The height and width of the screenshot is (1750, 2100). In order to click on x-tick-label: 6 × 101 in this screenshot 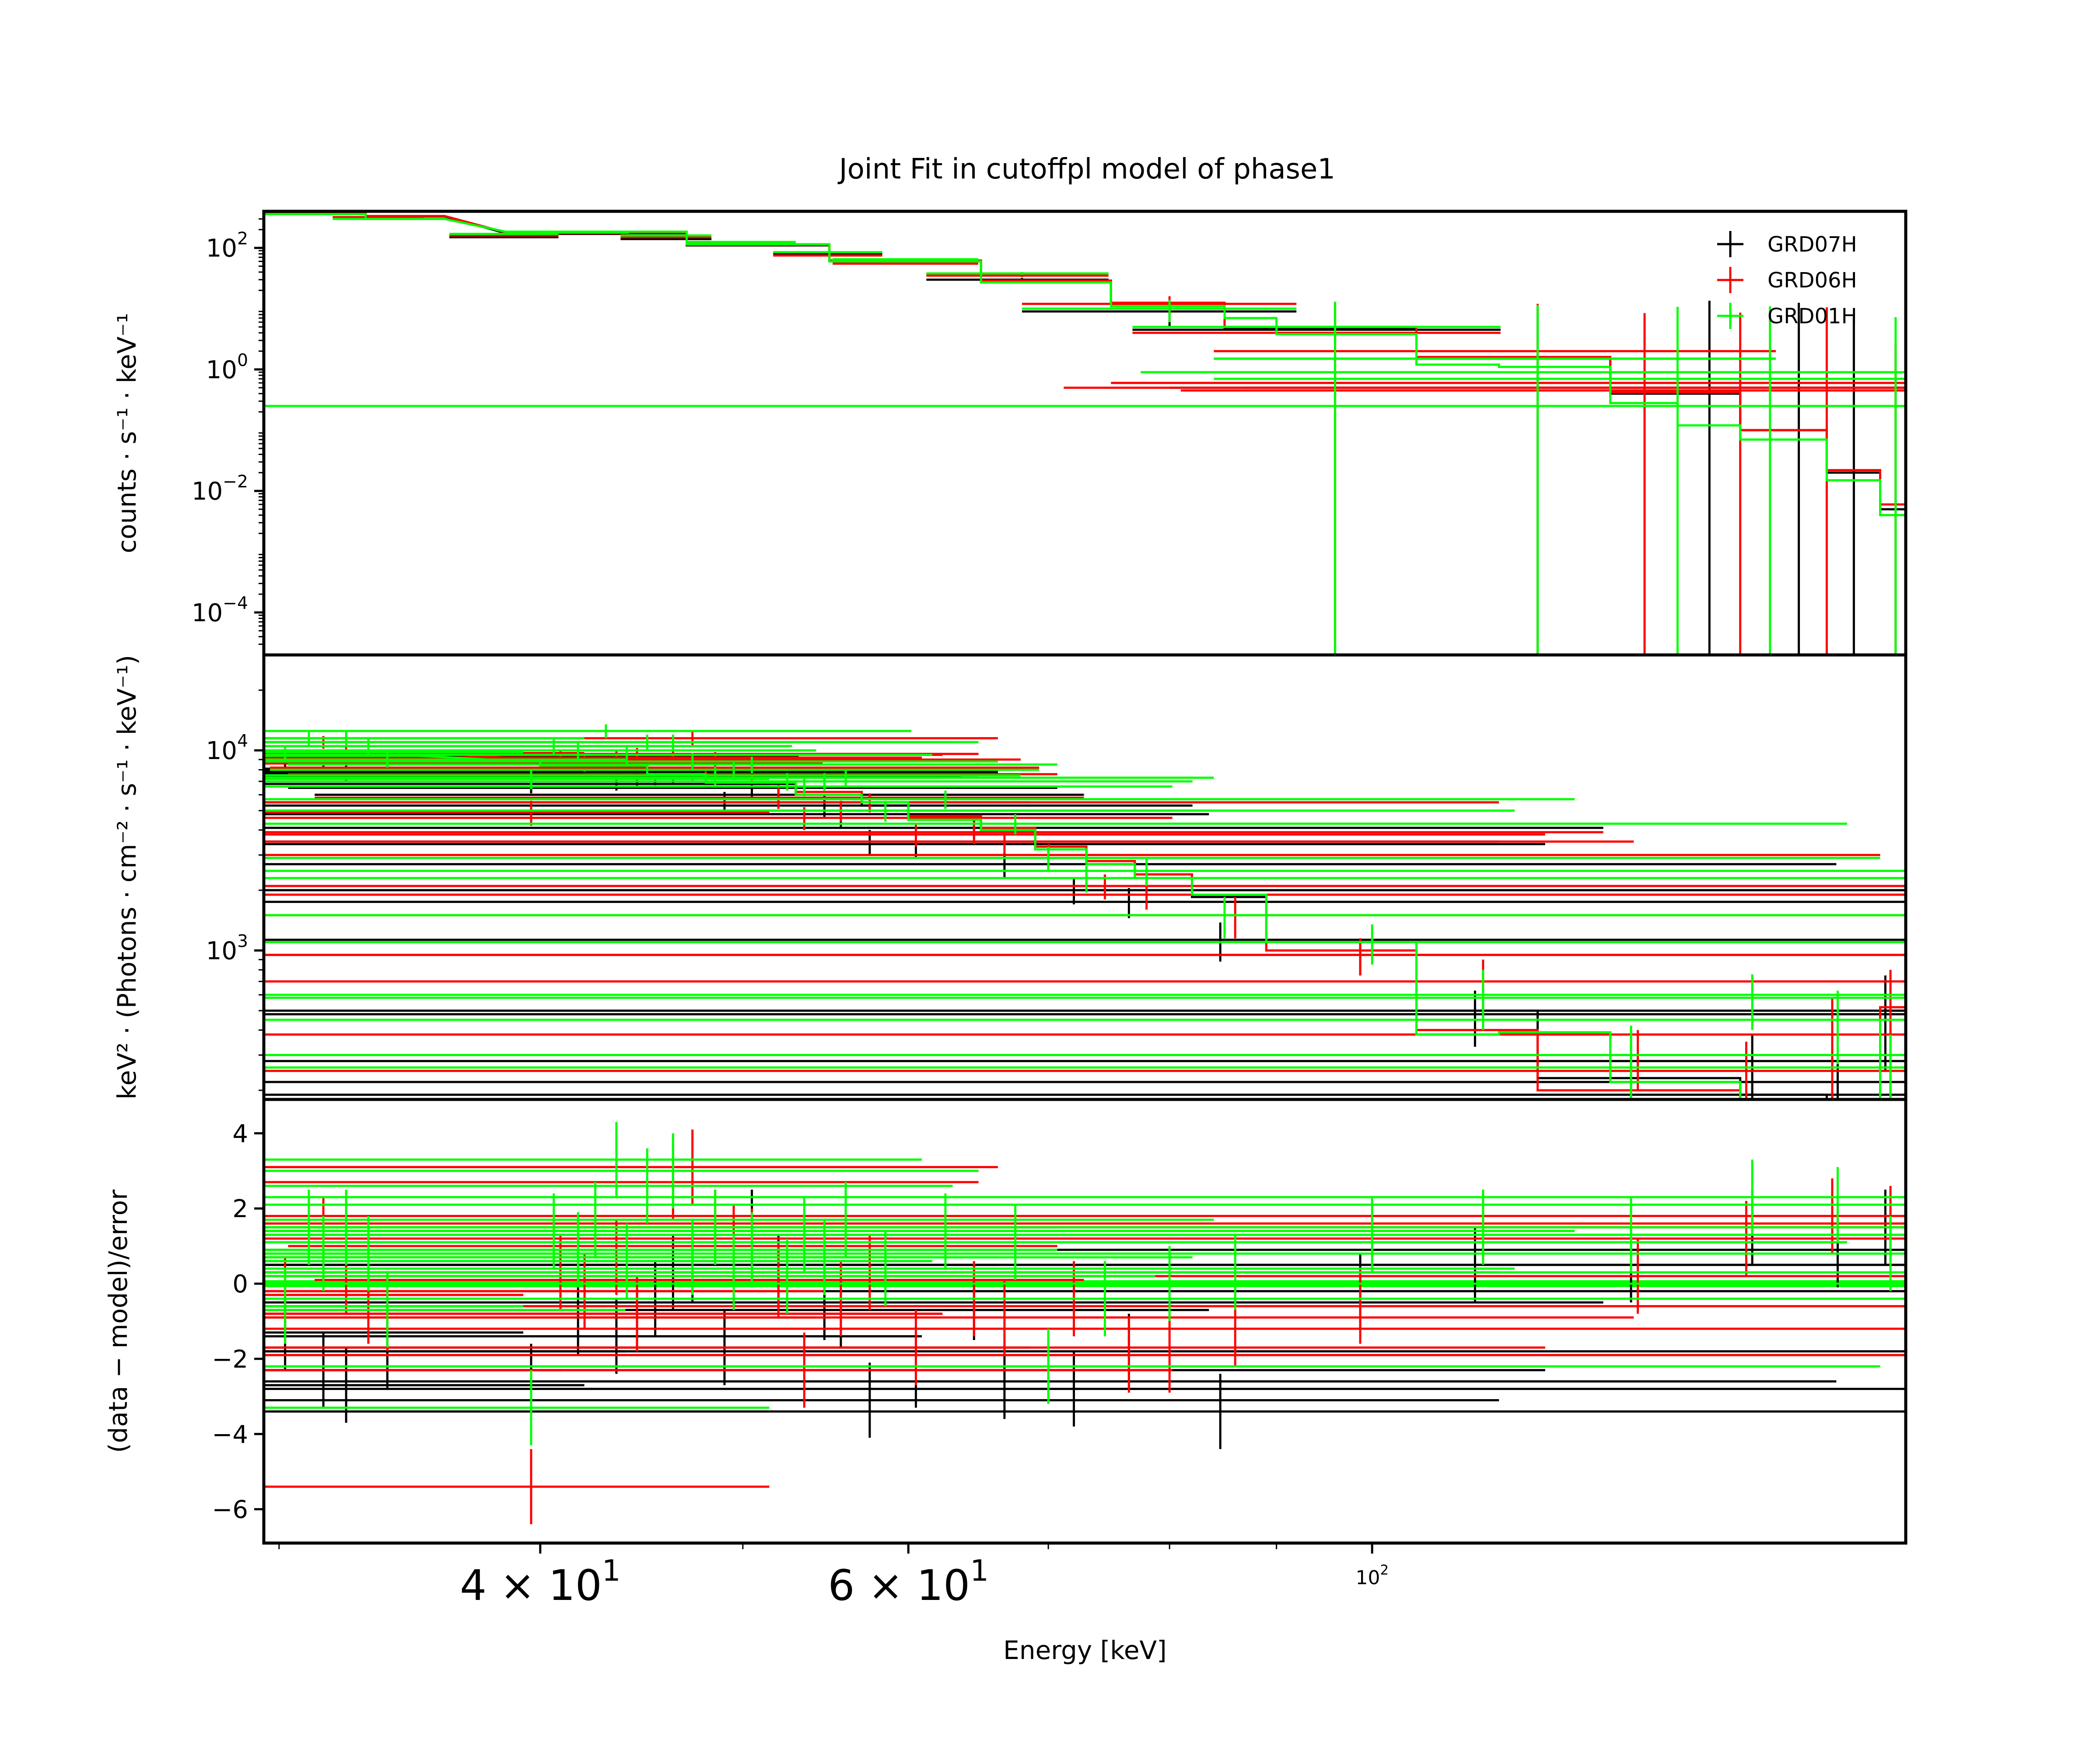, I will do `click(908, 1582)`.